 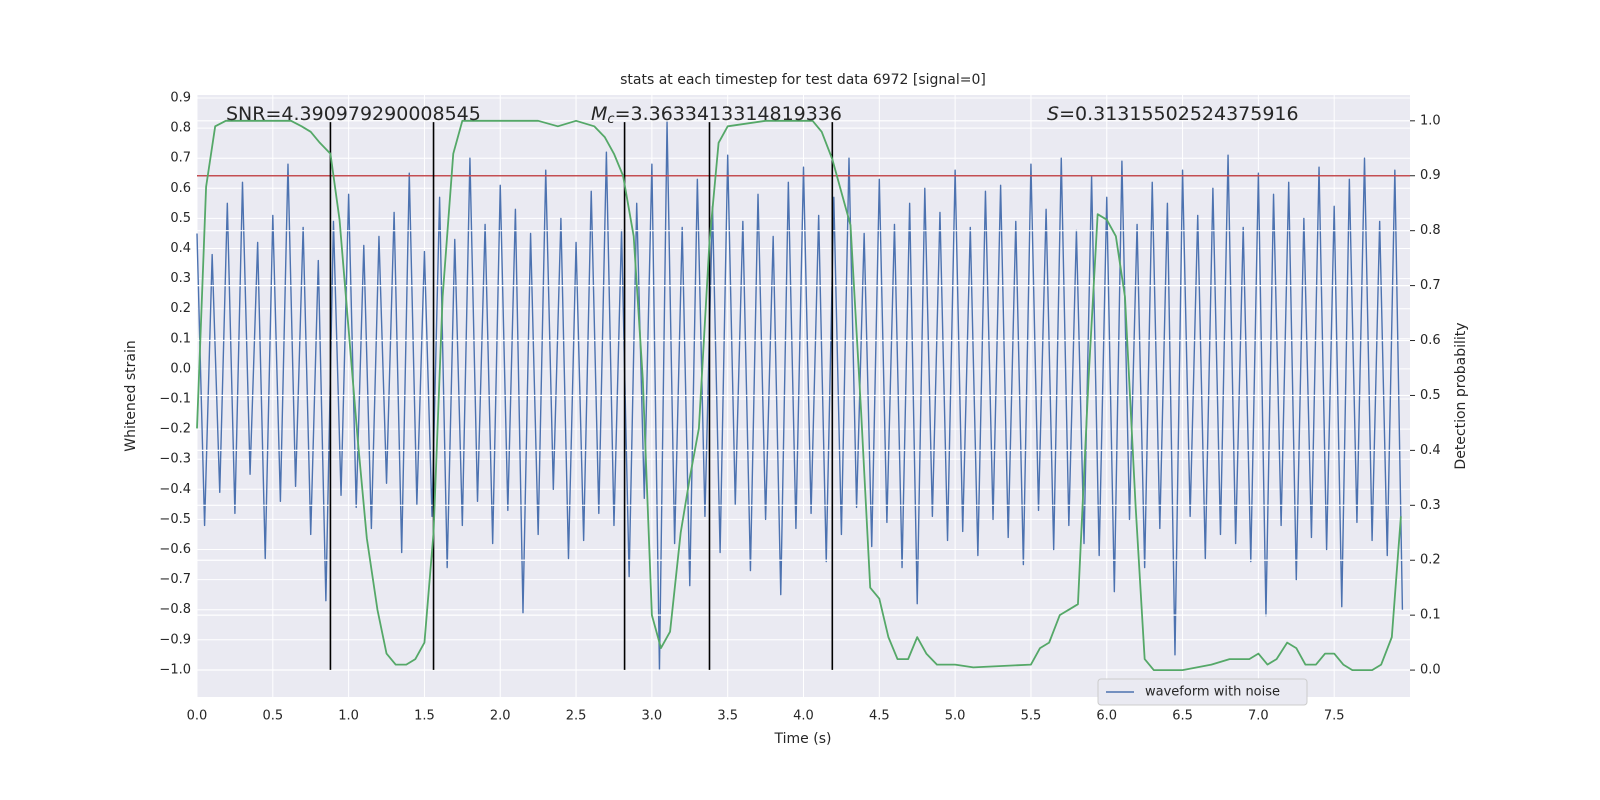 I want to click on y2-tick-label: 0.0, so click(x=1430, y=670).